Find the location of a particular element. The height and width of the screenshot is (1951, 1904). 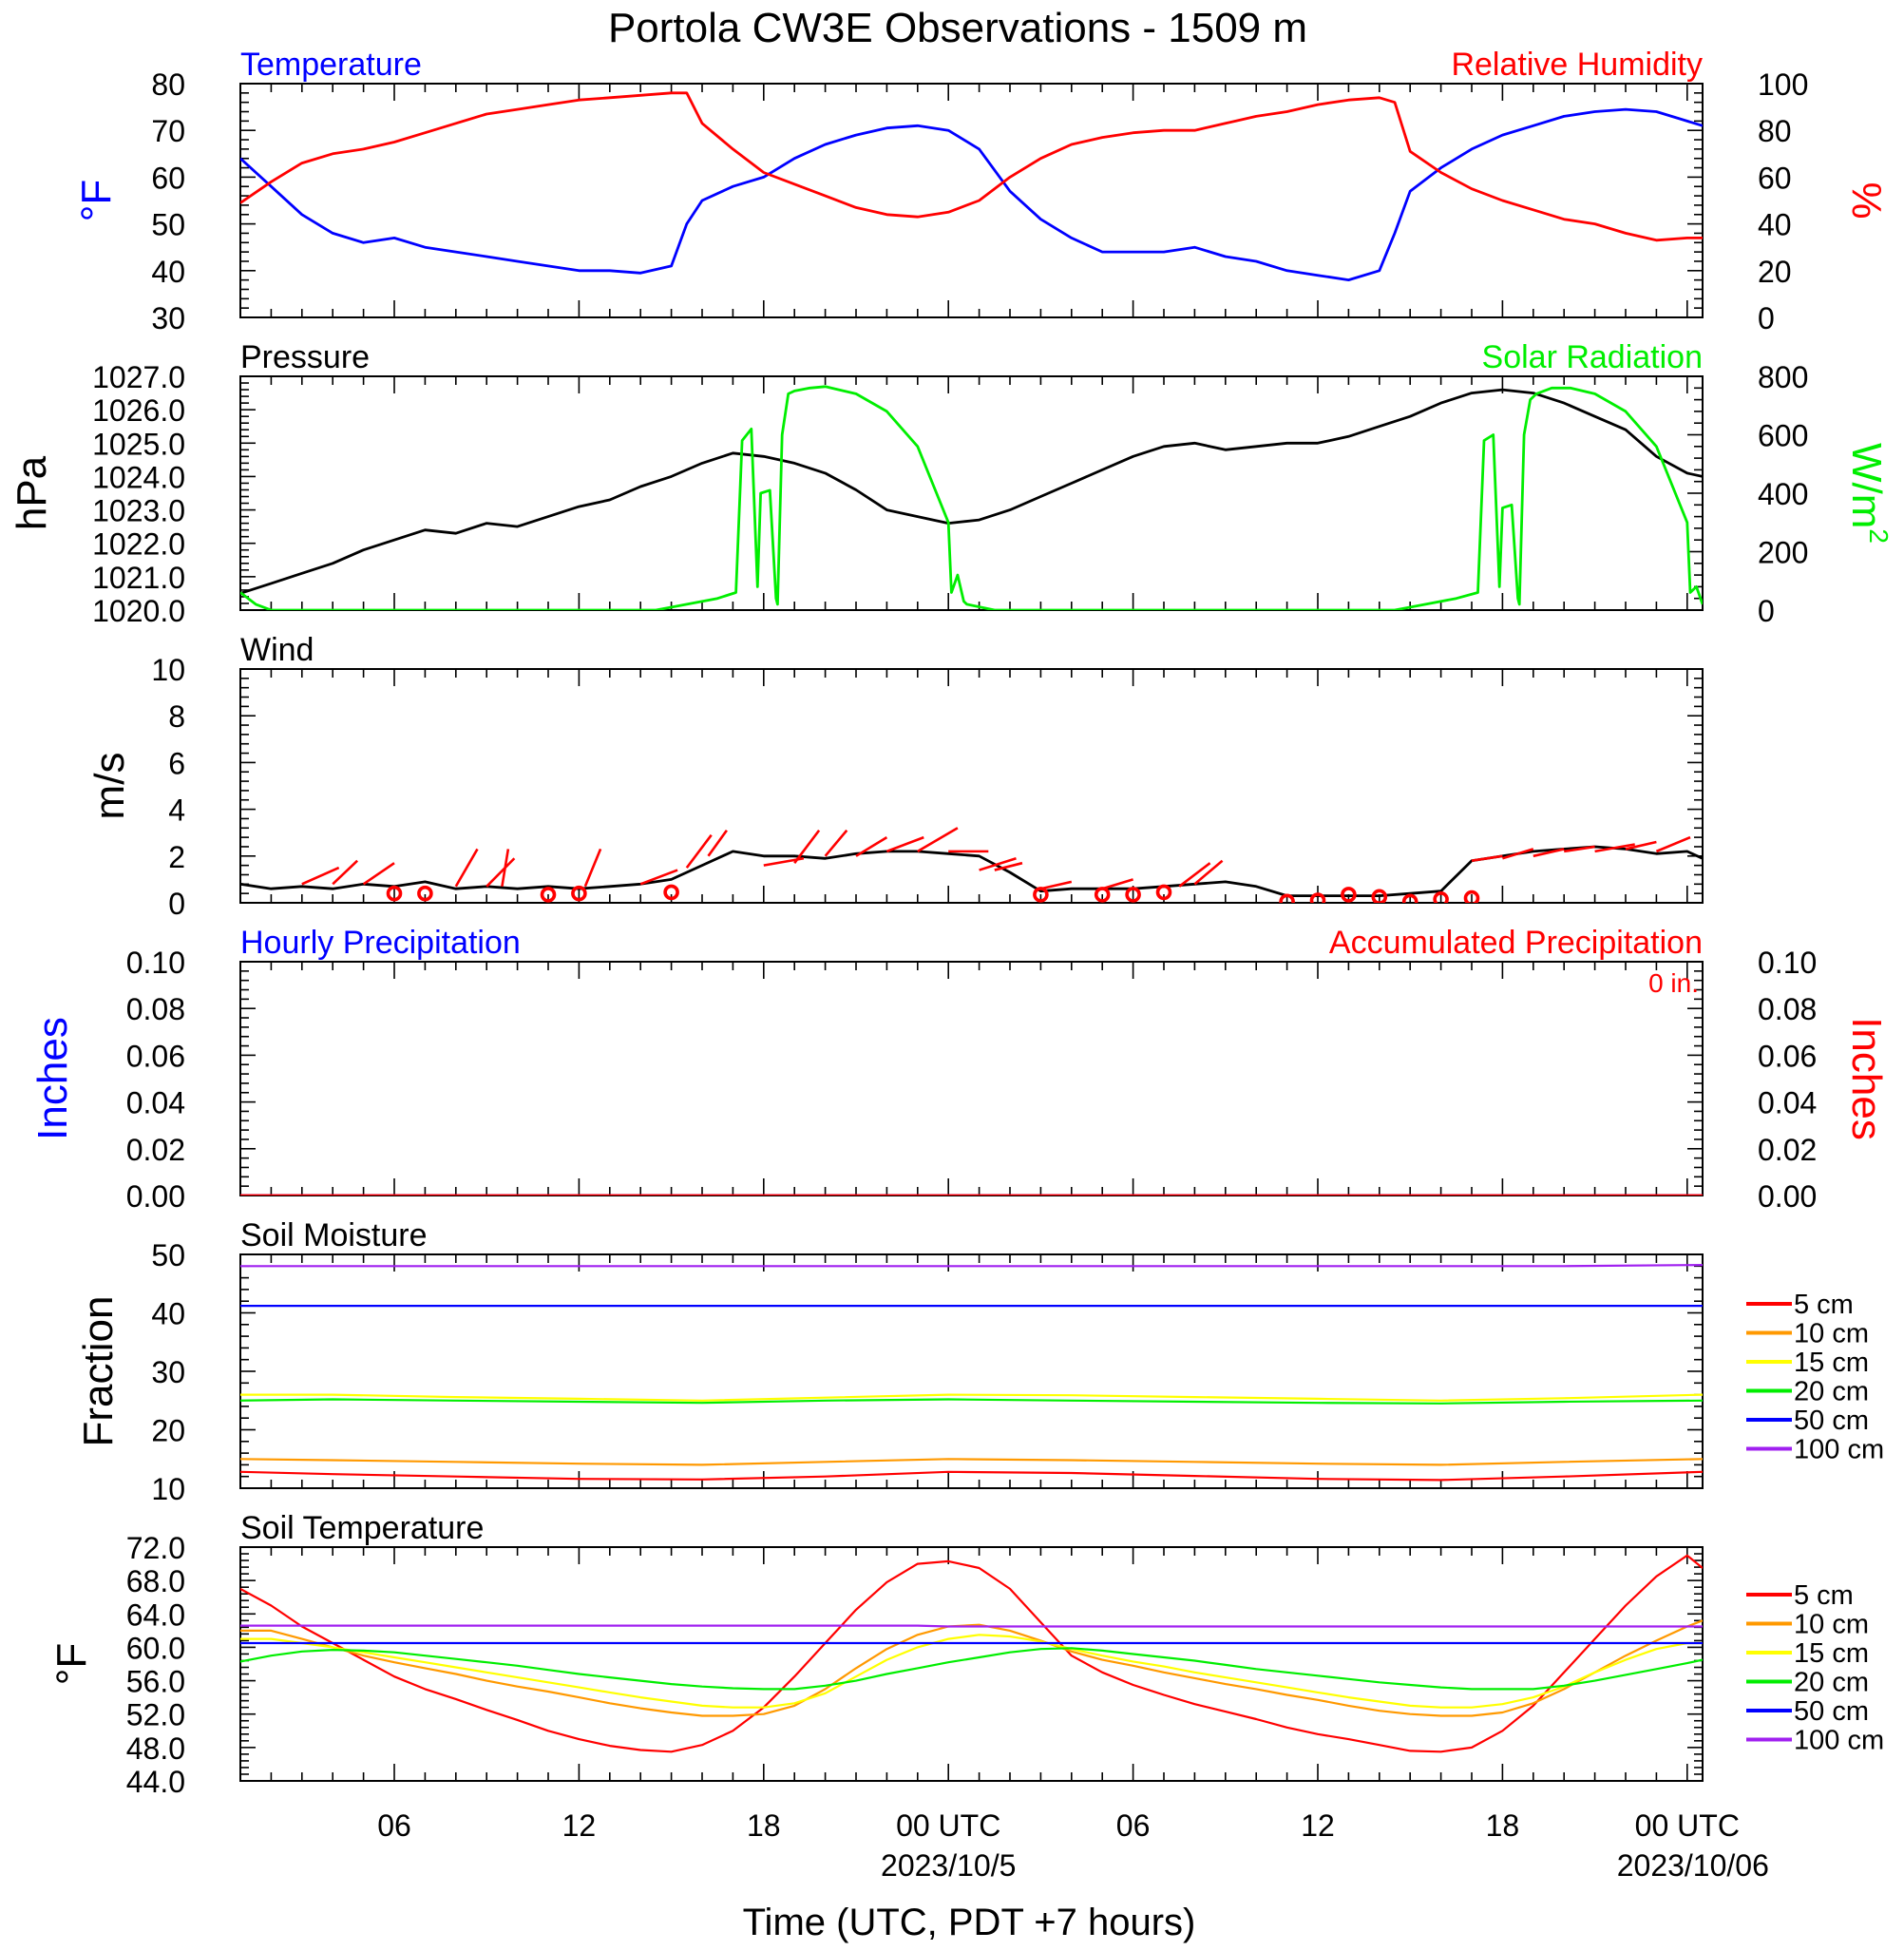

y-tick-label-right: 60 is located at coordinates (1775, 178).